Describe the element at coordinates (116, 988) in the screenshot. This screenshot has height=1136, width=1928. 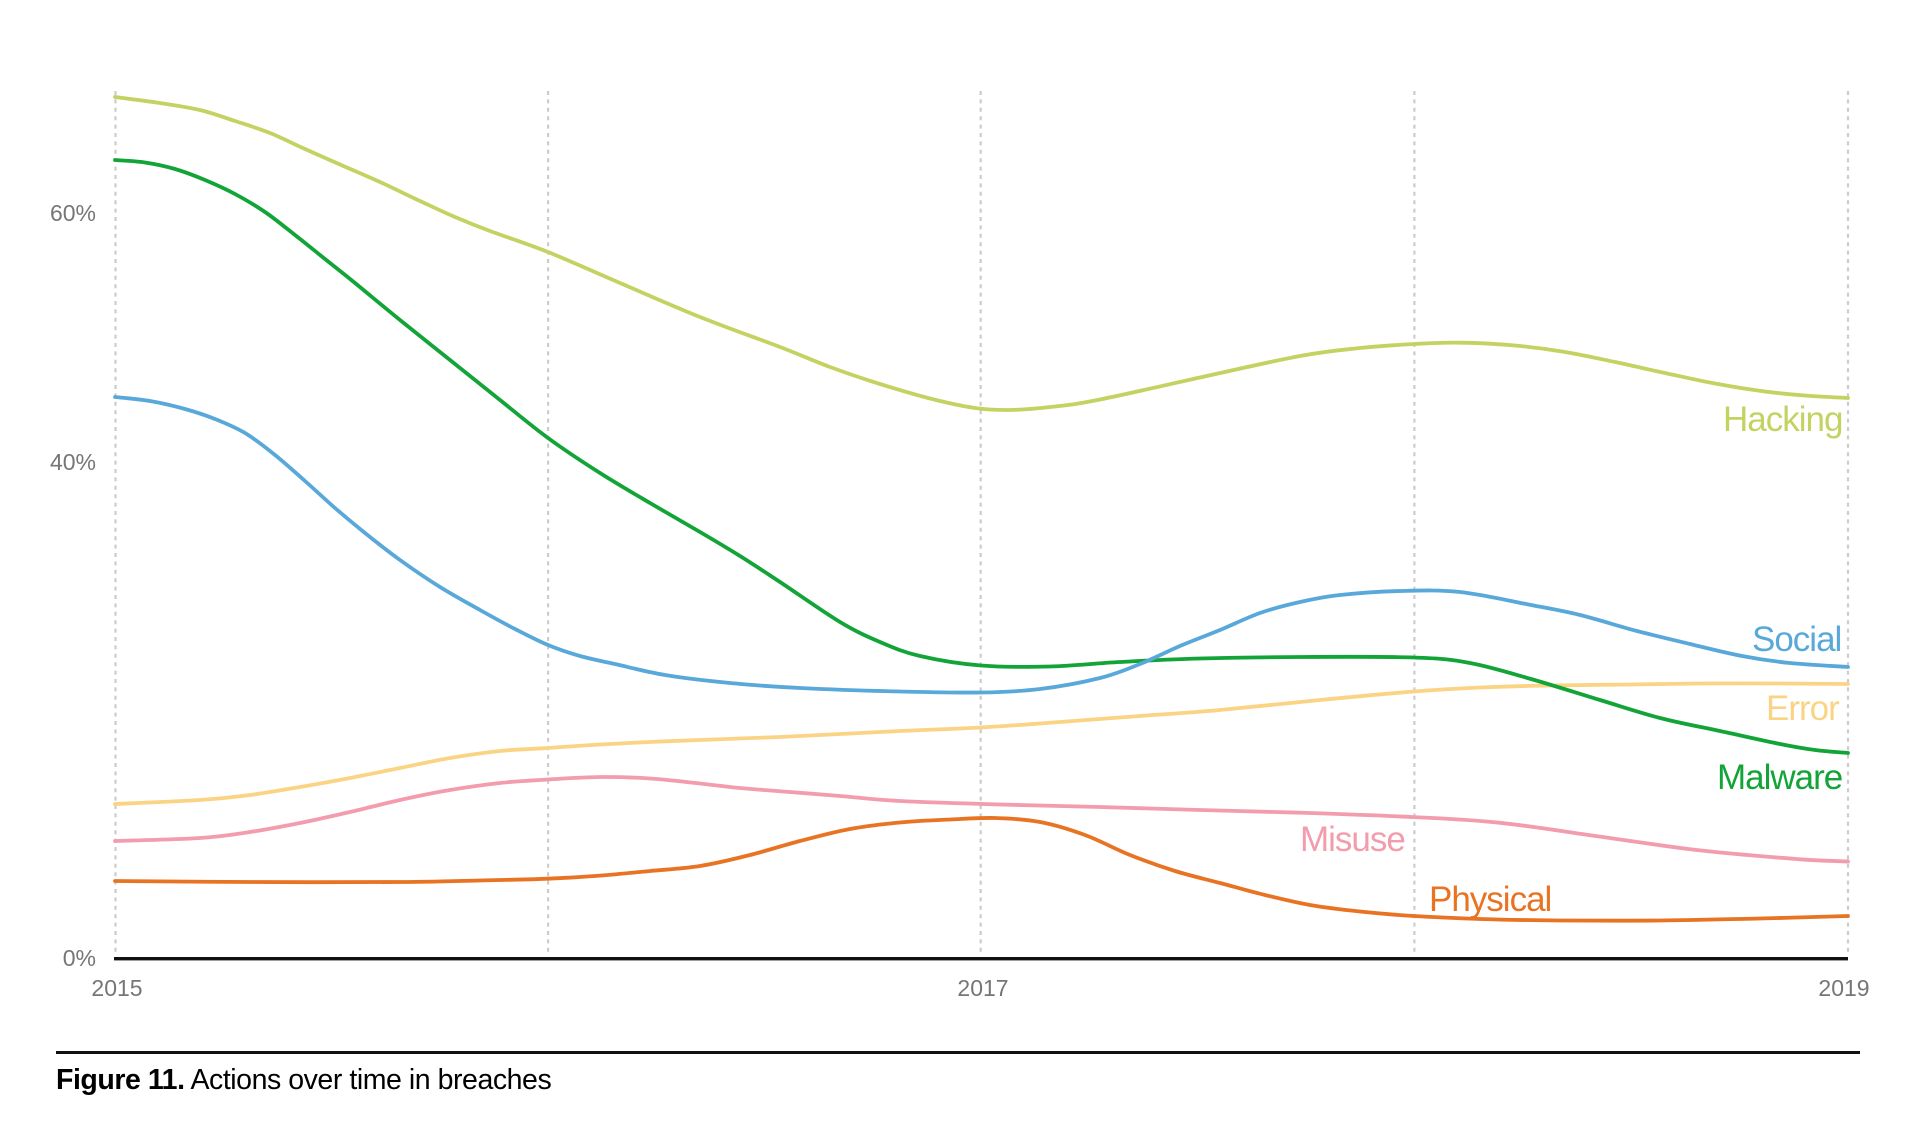
I see `svg-text: 2015` at that location.